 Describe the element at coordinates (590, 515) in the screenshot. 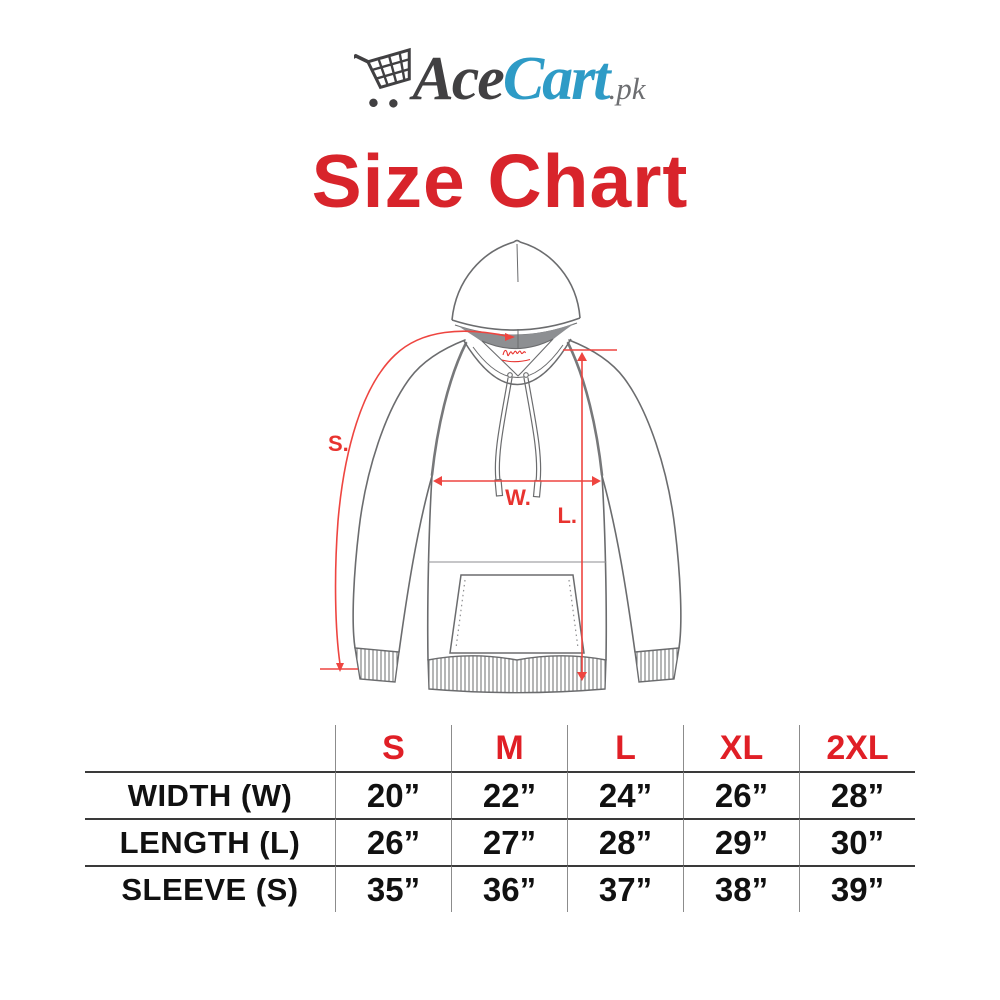

I see `length-measure-line` at that location.